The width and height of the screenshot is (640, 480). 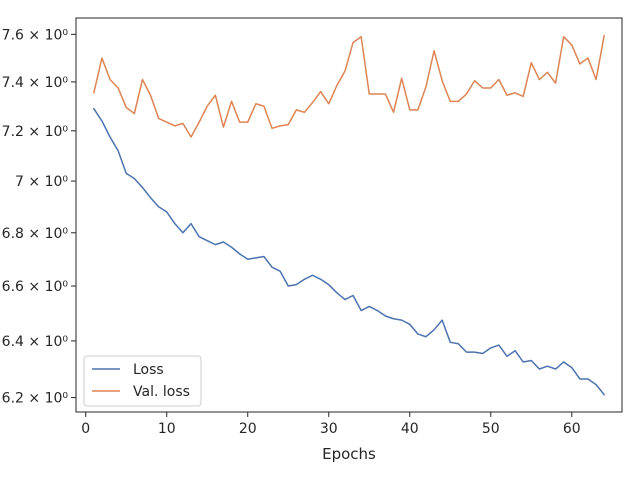 What do you see at coordinates (35, 342) in the screenshot?
I see `y-tick-label: 6.4 × 10⁰` at bounding box center [35, 342].